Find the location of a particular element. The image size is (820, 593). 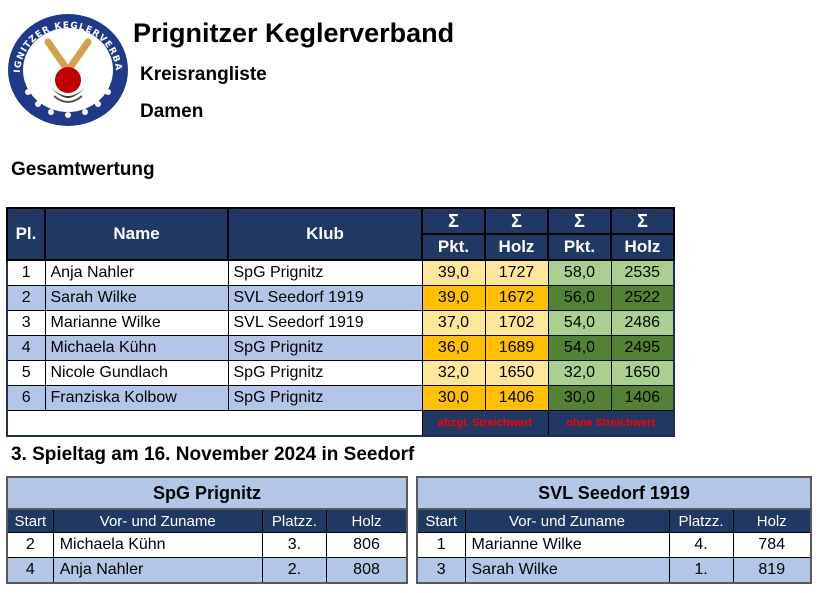

points-a-cell: 30,0 is located at coordinates (453, 398).